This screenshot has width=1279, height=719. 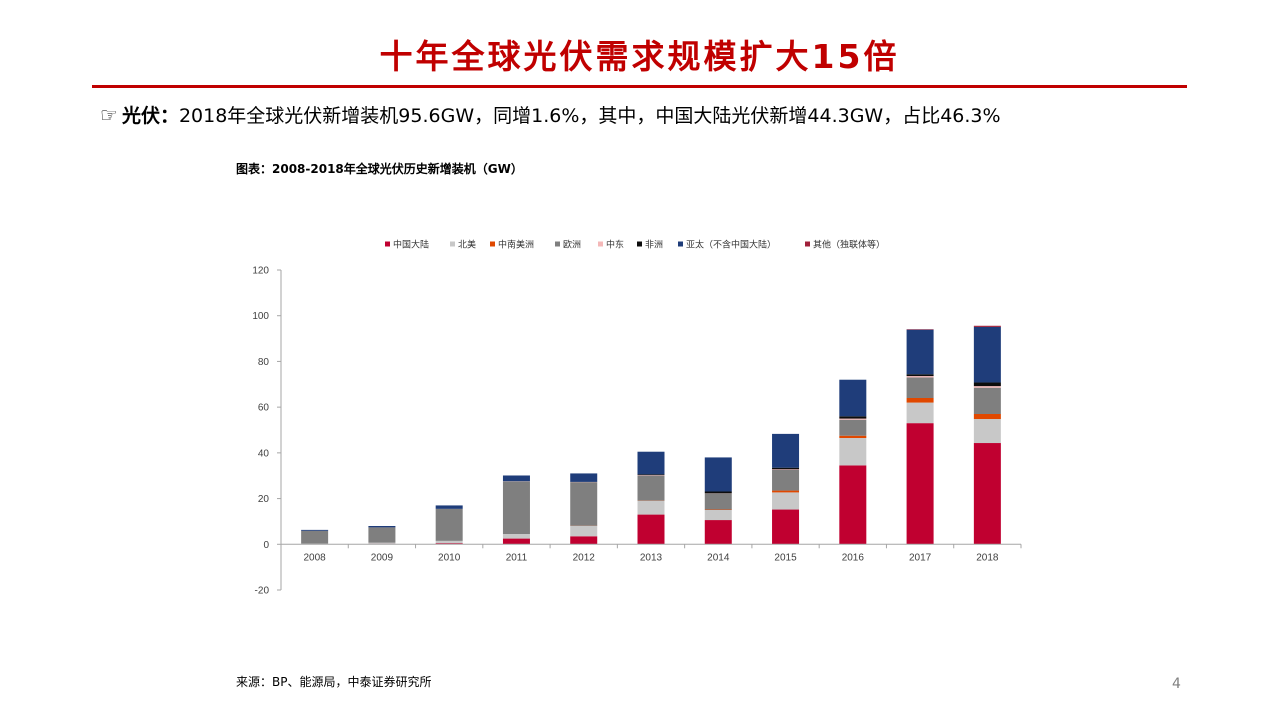 I want to click on bar-segment-2017-s4, so click(x=920, y=377).